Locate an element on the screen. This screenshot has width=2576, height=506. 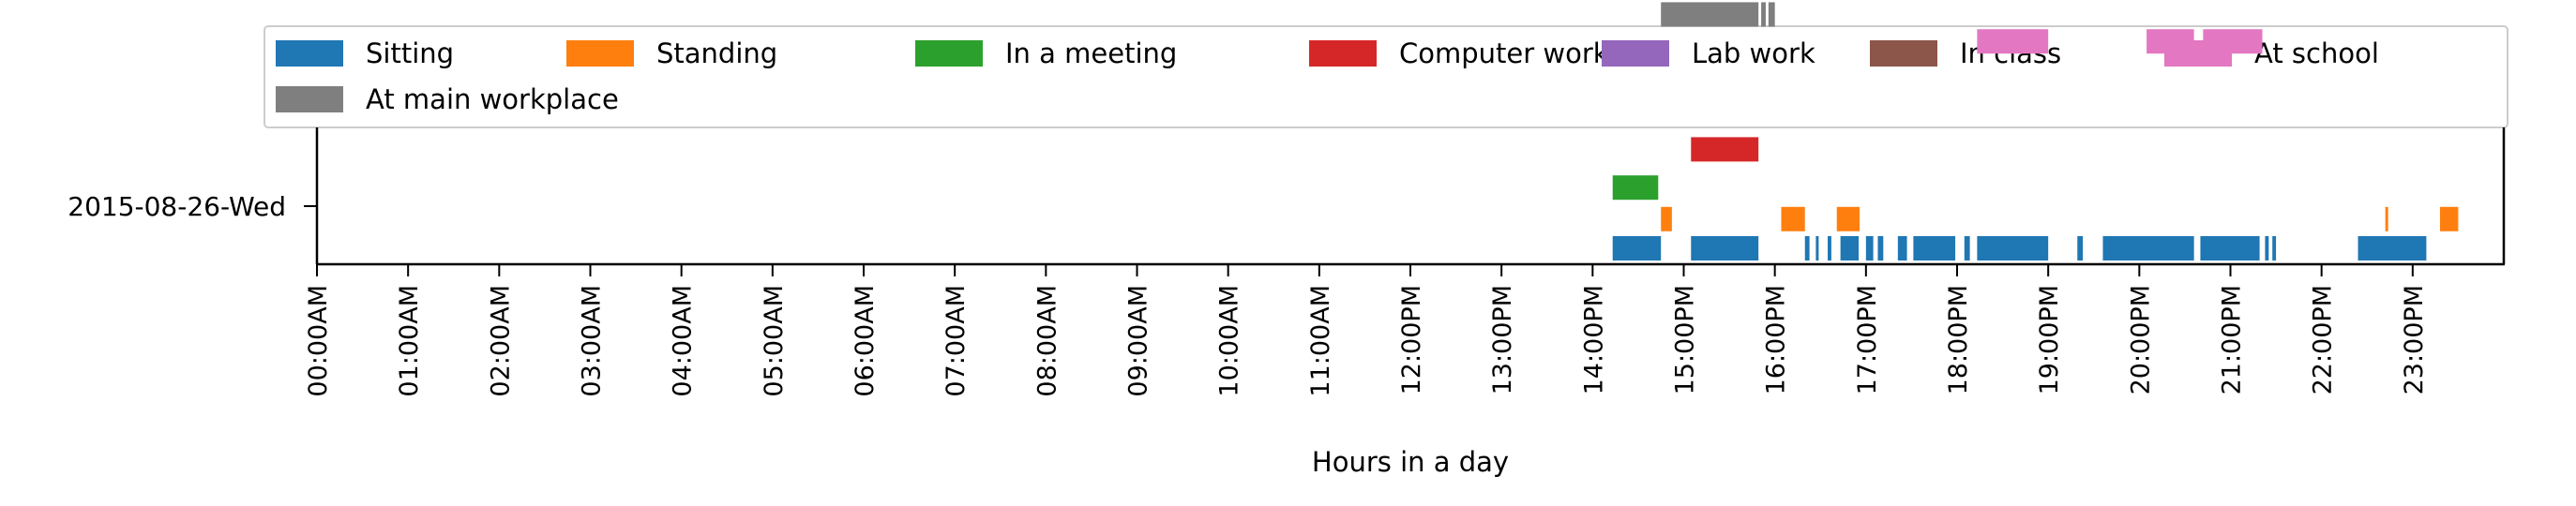
legend-label: In a meeting is located at coordinates (1091, 53).